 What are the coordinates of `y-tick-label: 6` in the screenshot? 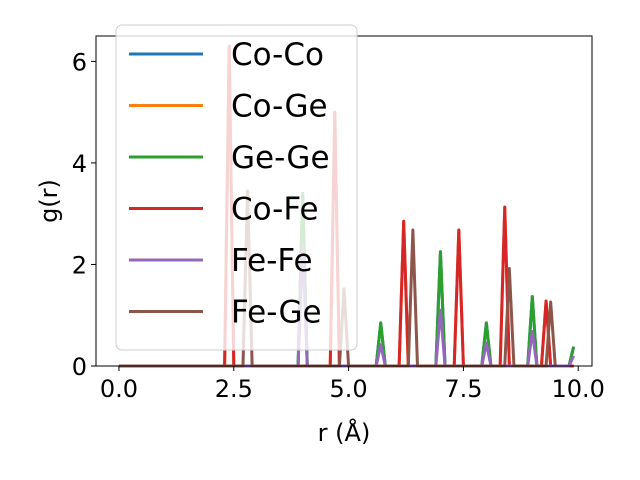 It's located at (79, 62).